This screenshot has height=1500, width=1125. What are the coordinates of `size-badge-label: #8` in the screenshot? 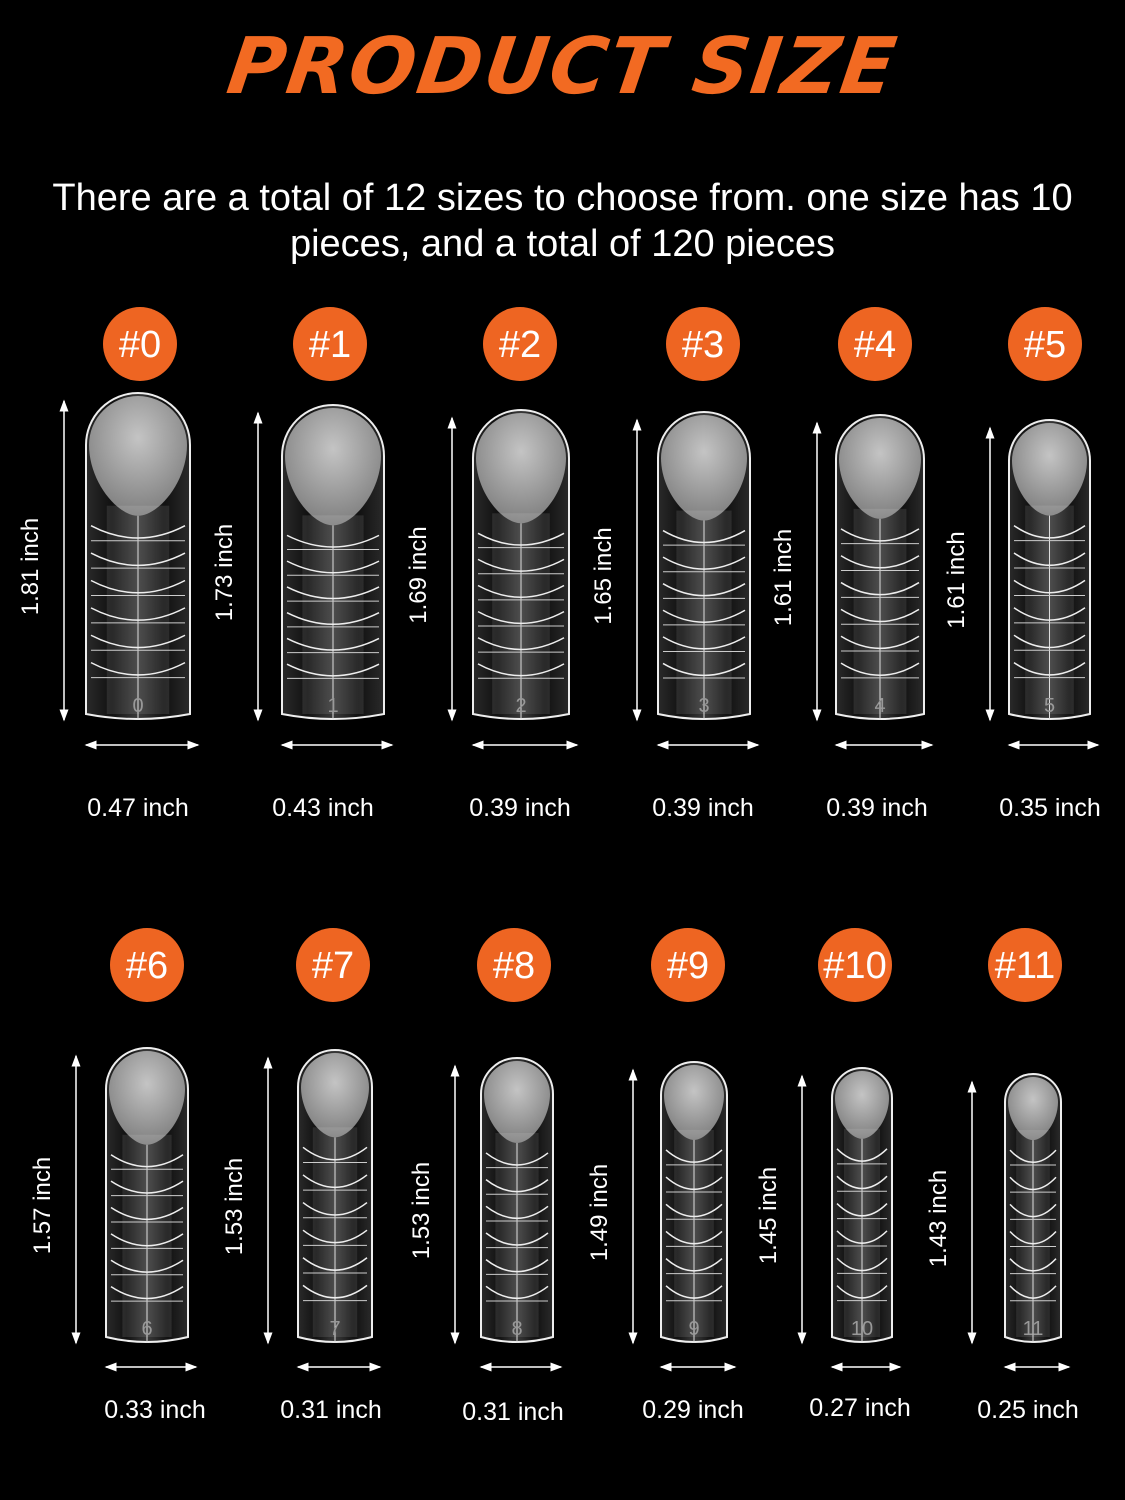 It's located at (514, 966).